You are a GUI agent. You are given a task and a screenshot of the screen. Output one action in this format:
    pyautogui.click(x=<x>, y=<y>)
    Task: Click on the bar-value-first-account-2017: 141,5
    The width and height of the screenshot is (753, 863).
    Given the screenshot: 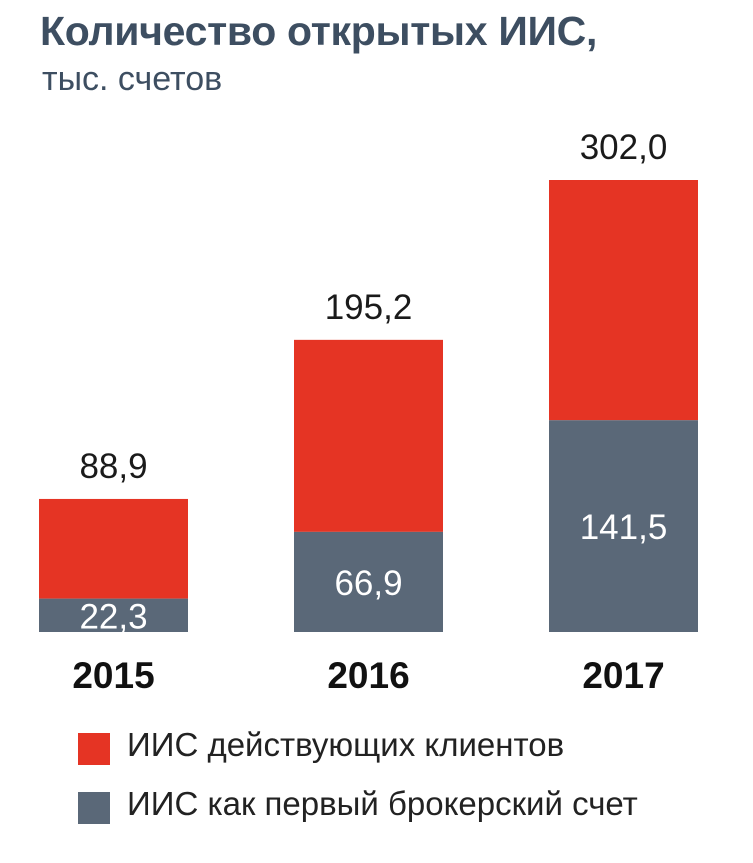 What is the action you would take?
    pyautogui.click(x=624, y=527)
    